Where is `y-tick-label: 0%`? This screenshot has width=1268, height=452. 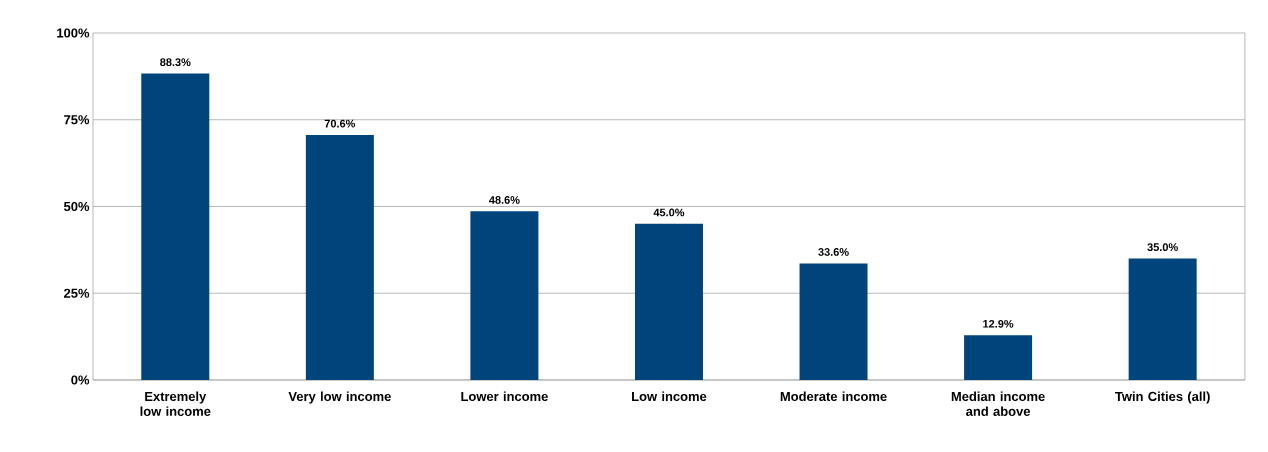 y-tick-label: 0% is located at coordinates (80, 380).